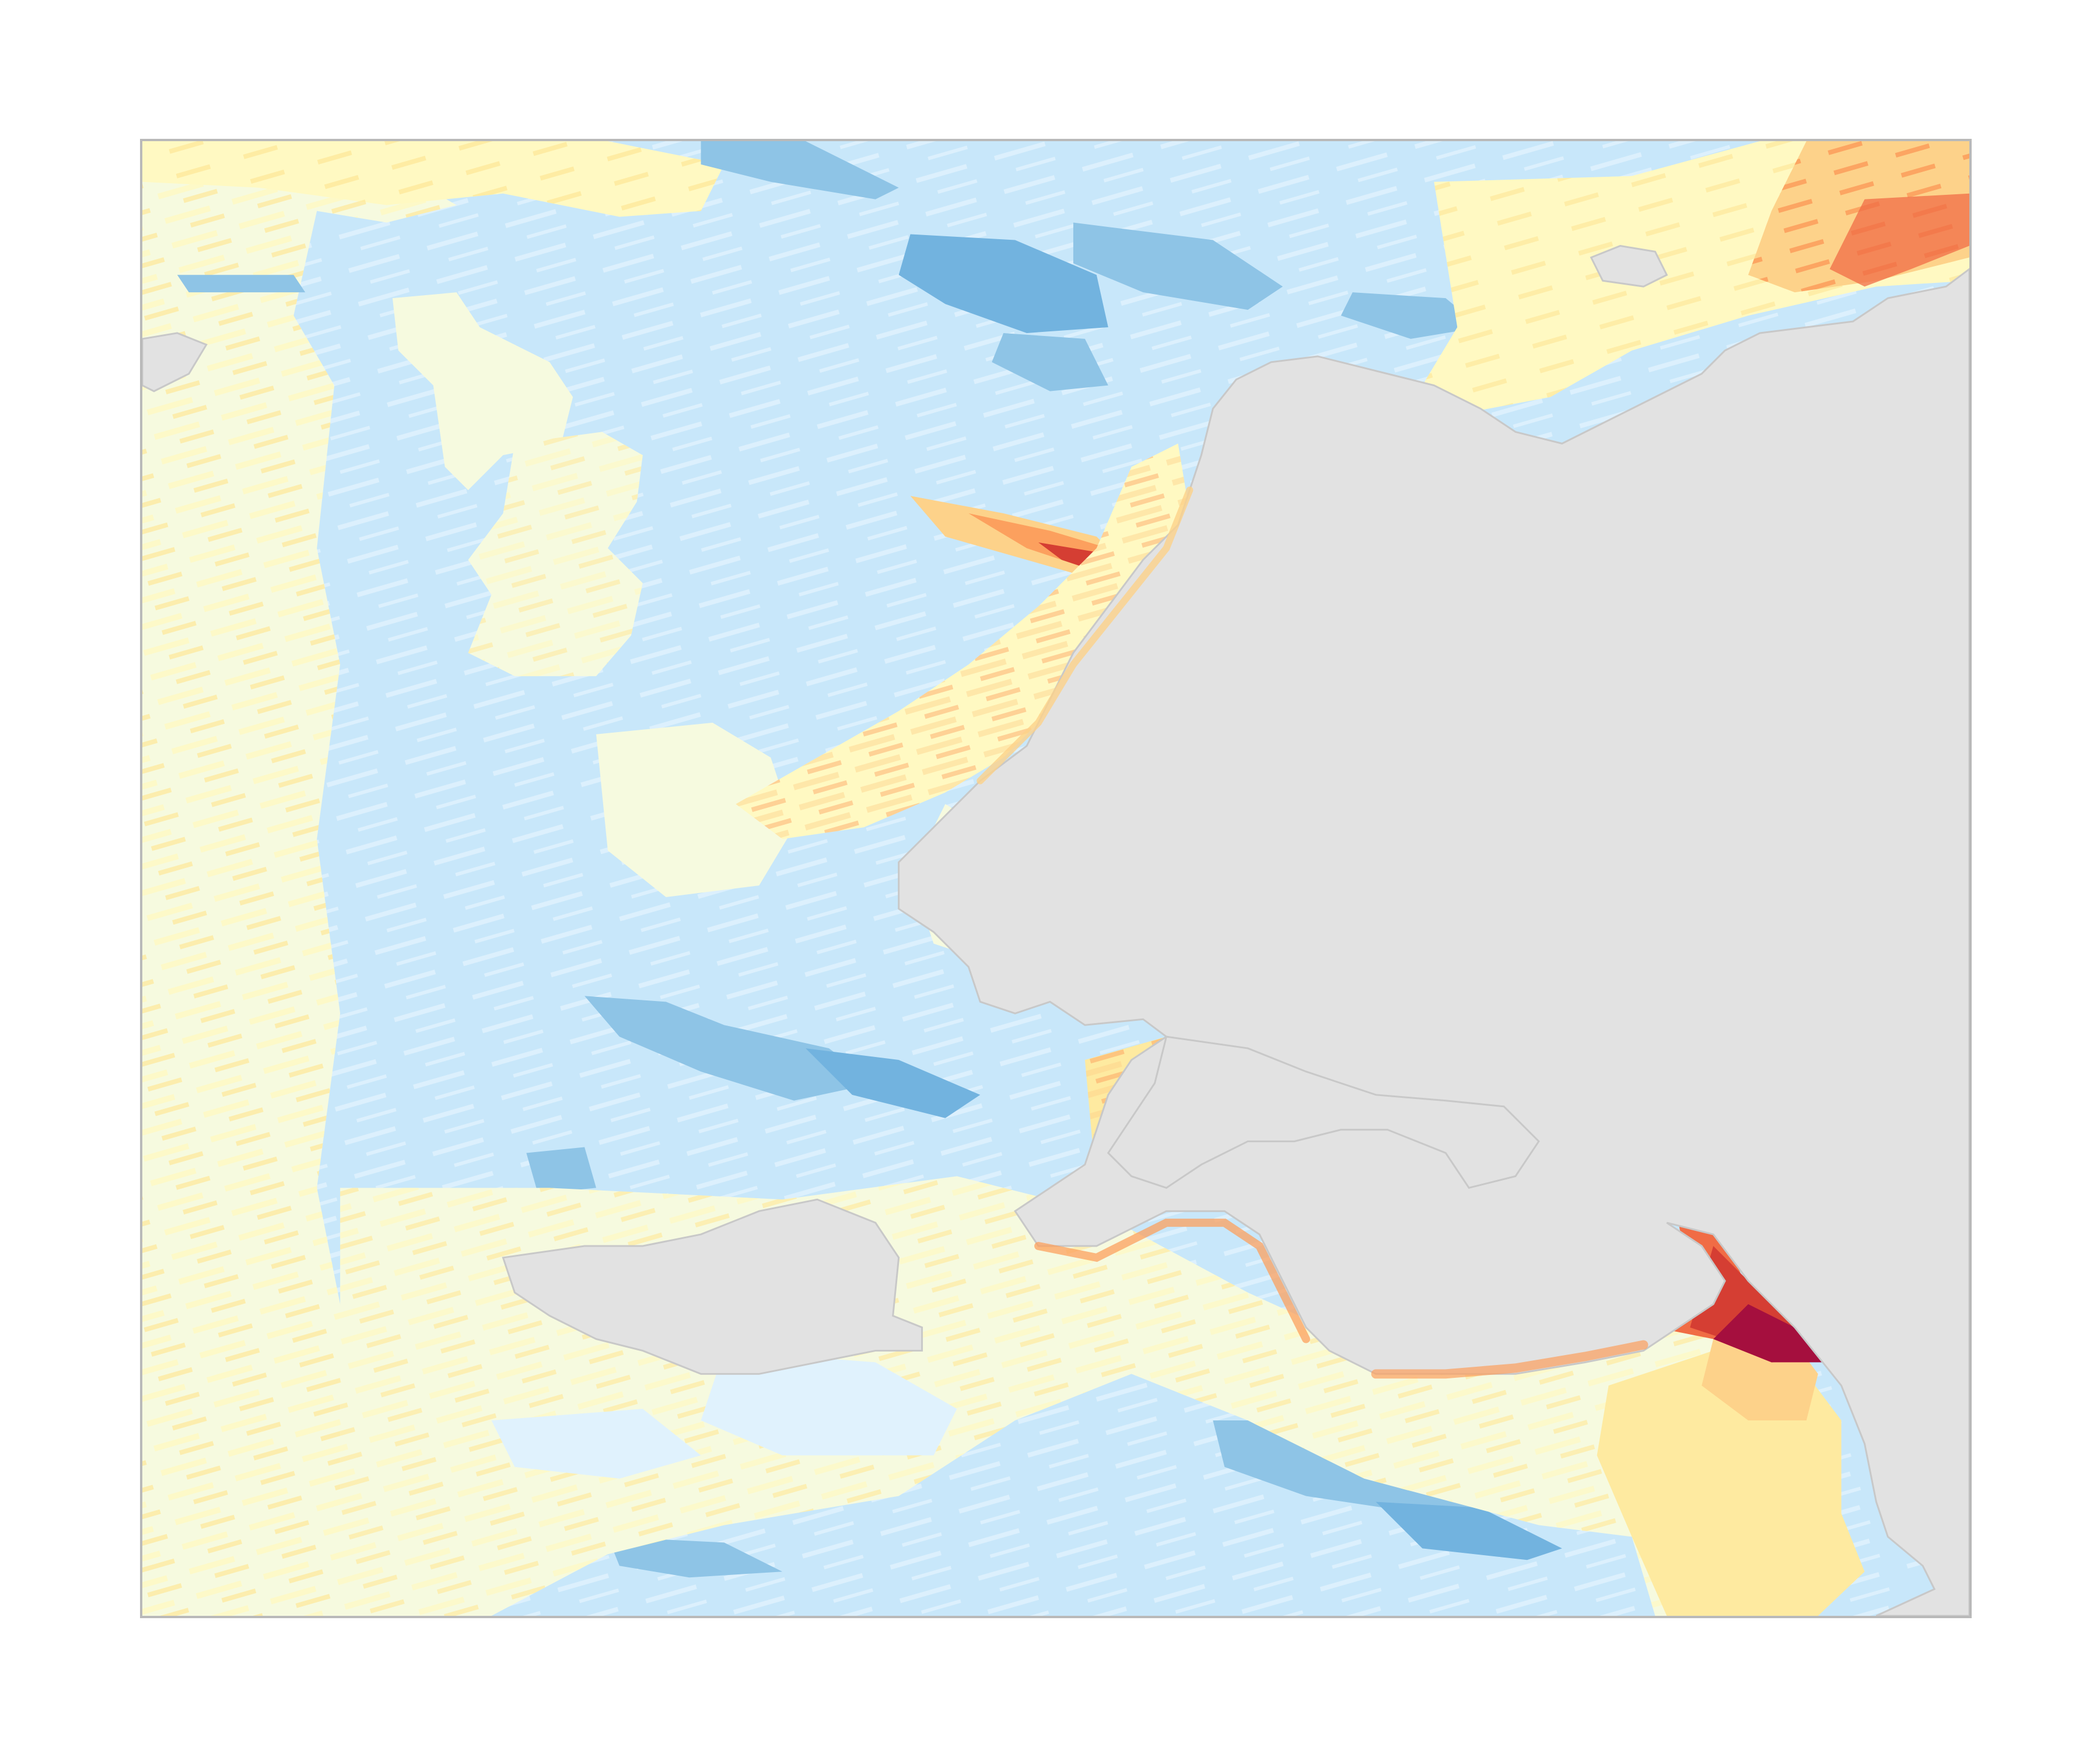 The height and width of the screenshot is (1750, 2100). Describe the element at coordinates (695, 809) in the screenshot. I see `pale-patch-west-middle` at that location.